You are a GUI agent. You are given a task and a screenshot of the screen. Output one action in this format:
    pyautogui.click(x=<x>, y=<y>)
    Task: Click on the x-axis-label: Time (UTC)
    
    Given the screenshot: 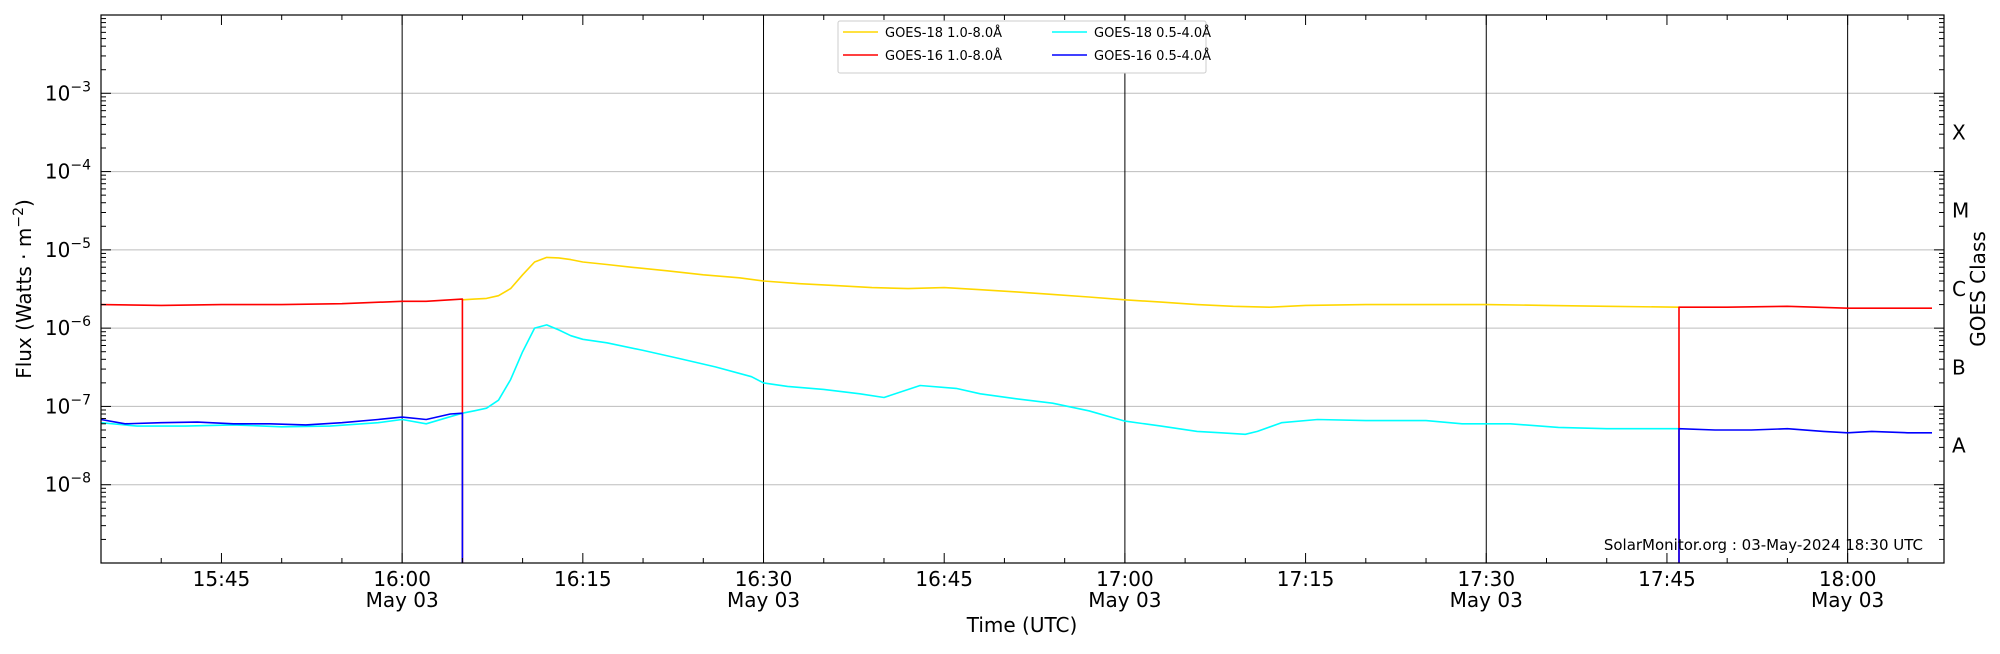 What is the action you would take?
    pyautogui.click(x=1022, y=625)
    